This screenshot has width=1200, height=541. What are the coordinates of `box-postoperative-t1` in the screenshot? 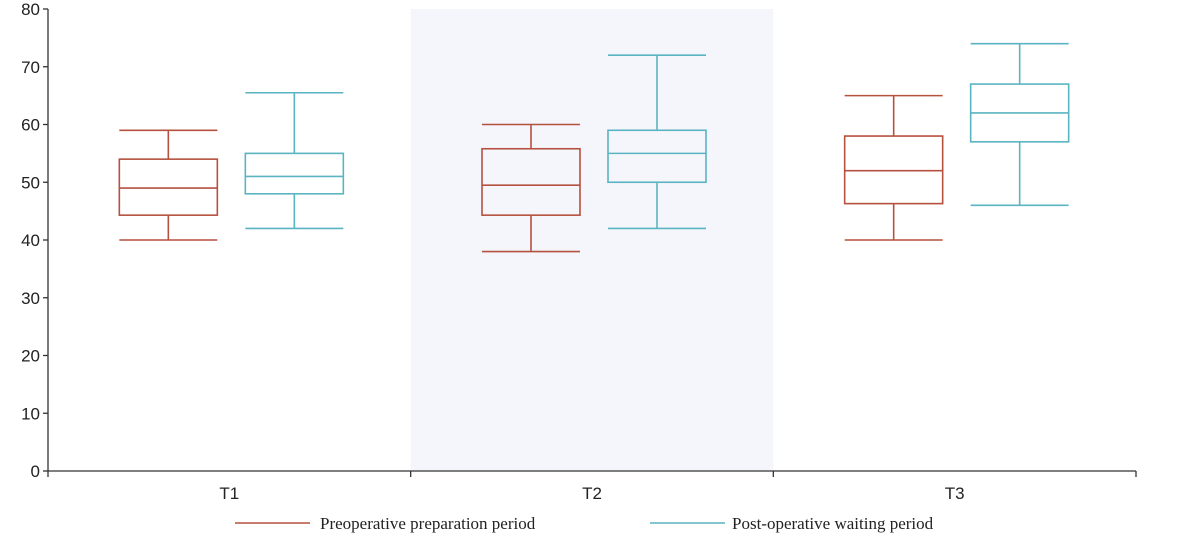 It's located at (294, 160).